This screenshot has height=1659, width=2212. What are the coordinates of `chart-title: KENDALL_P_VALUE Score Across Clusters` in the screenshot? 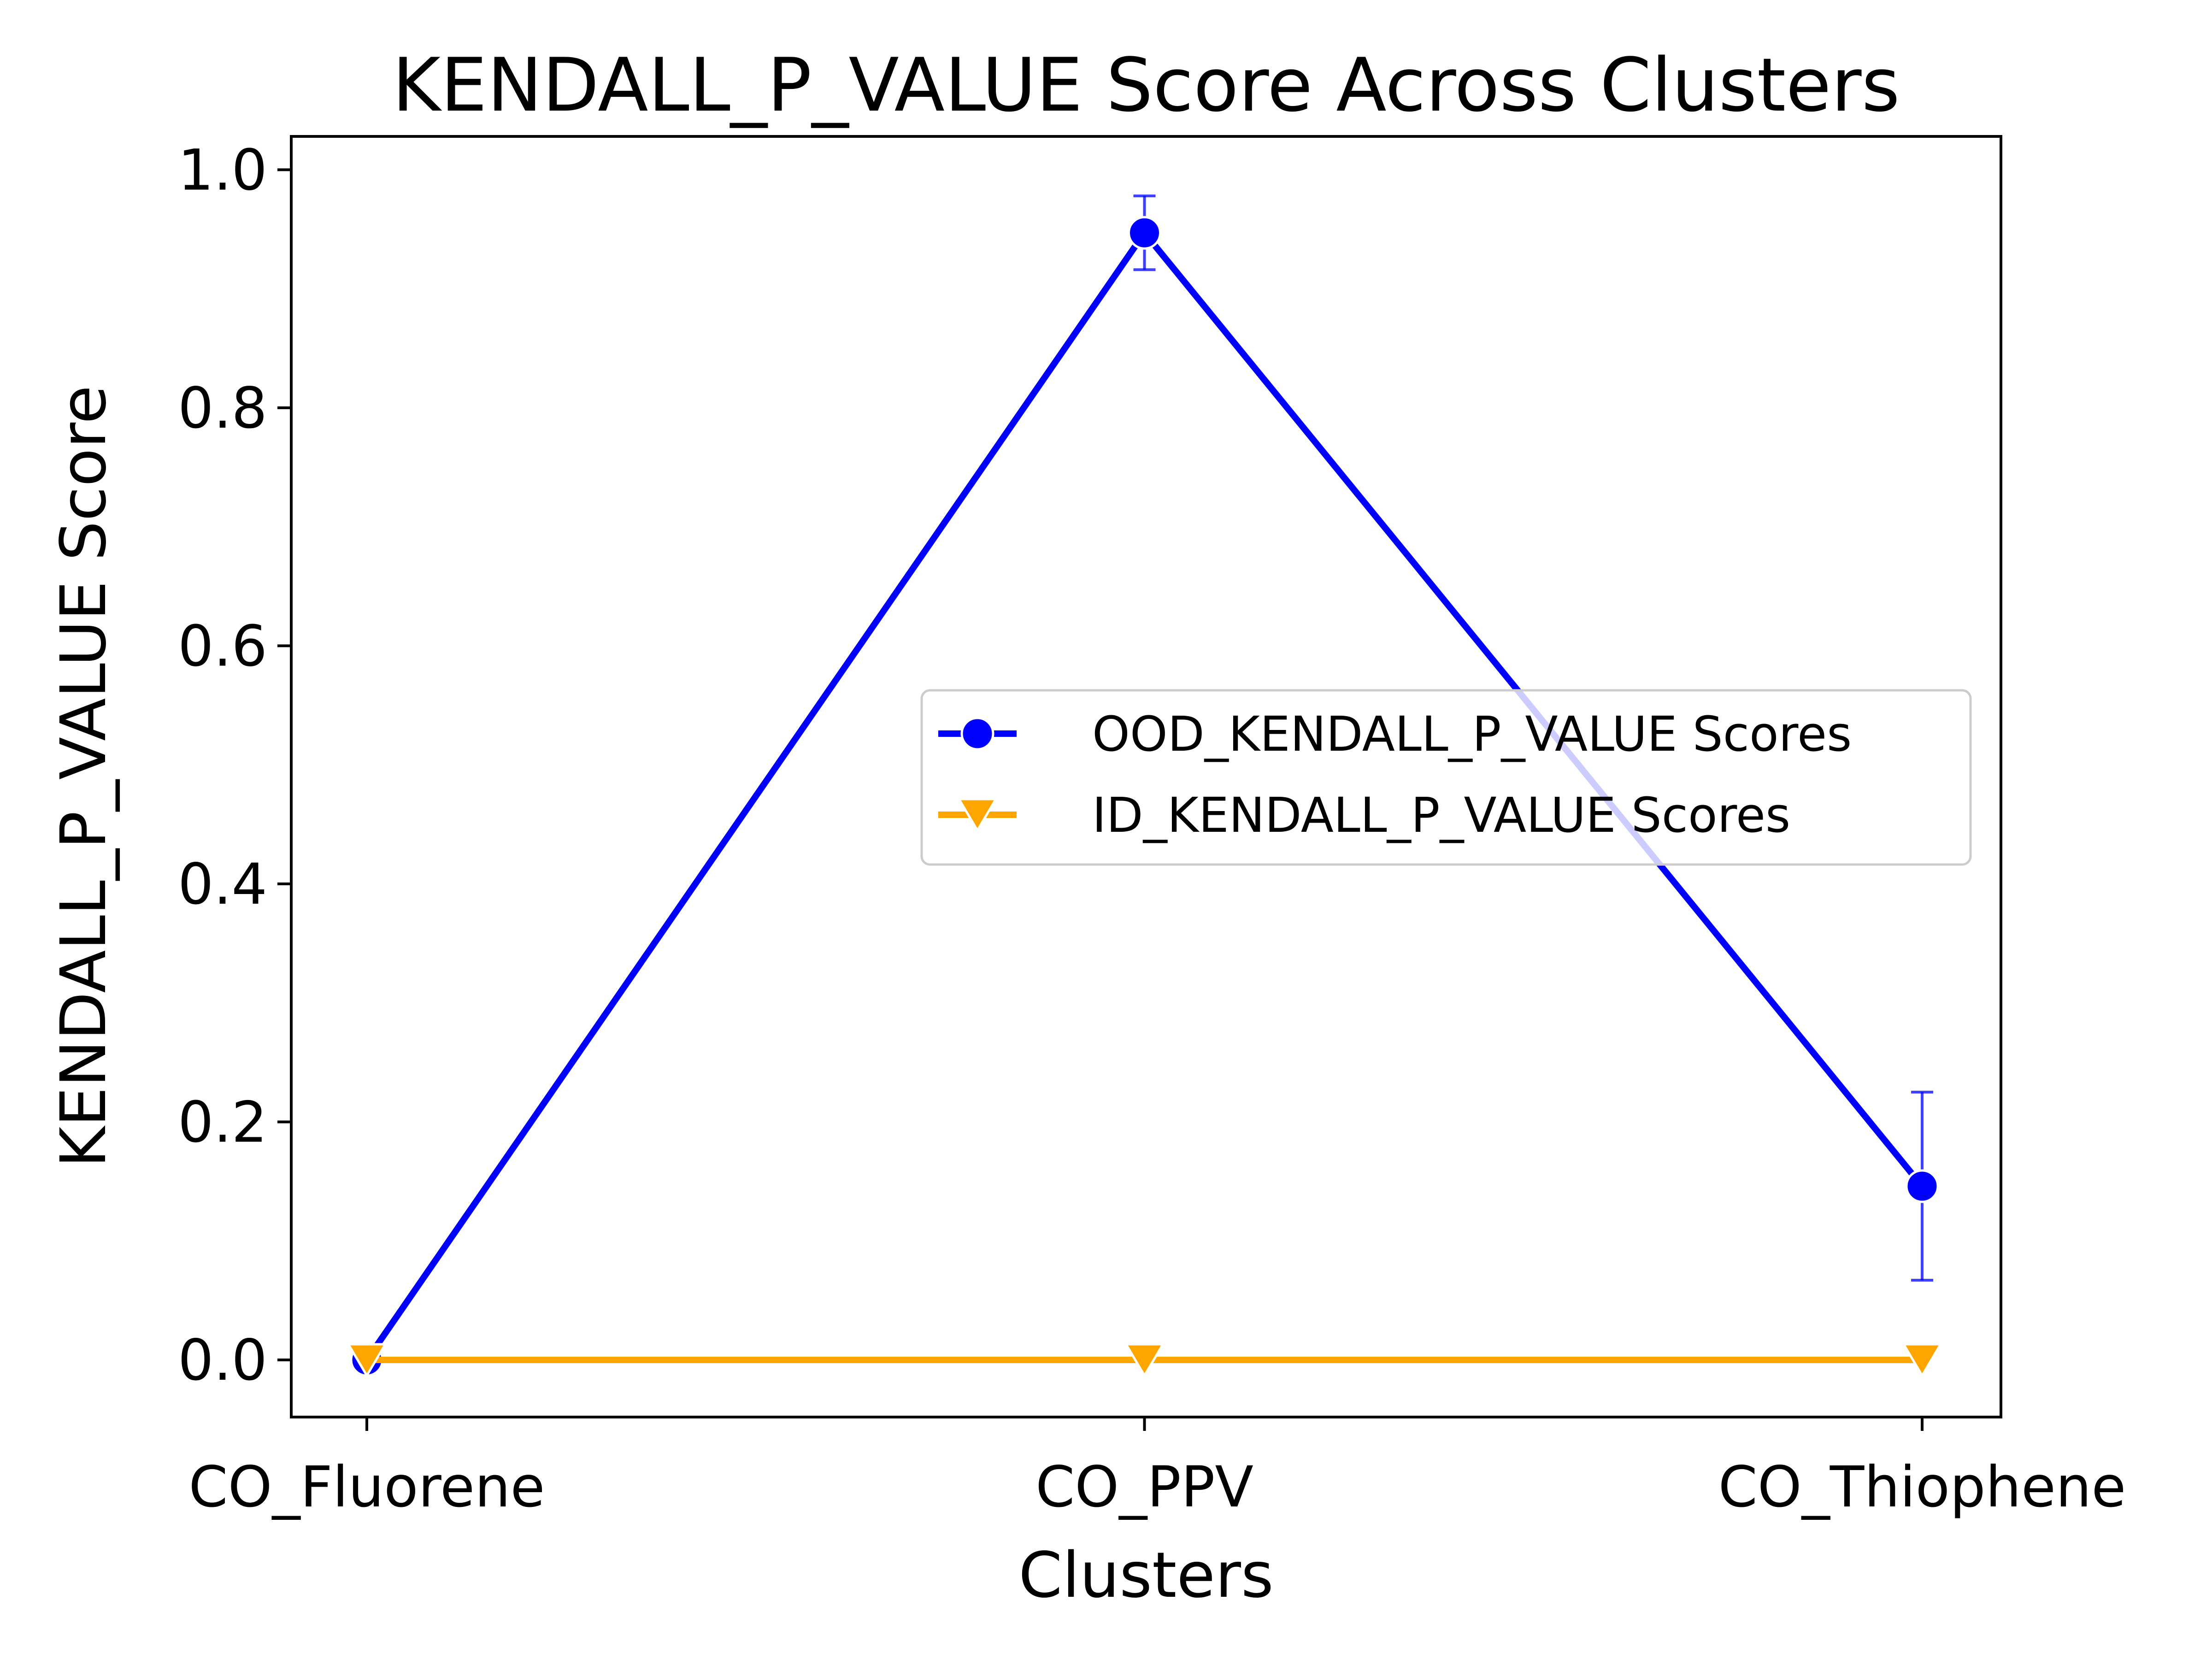 It's located at (1146, 85).